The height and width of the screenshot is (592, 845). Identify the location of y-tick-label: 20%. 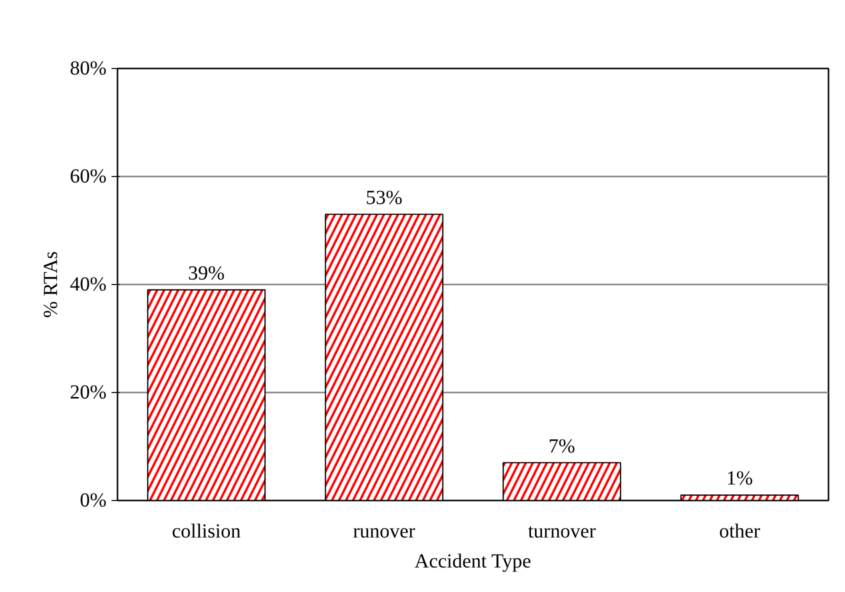
(88, 393).